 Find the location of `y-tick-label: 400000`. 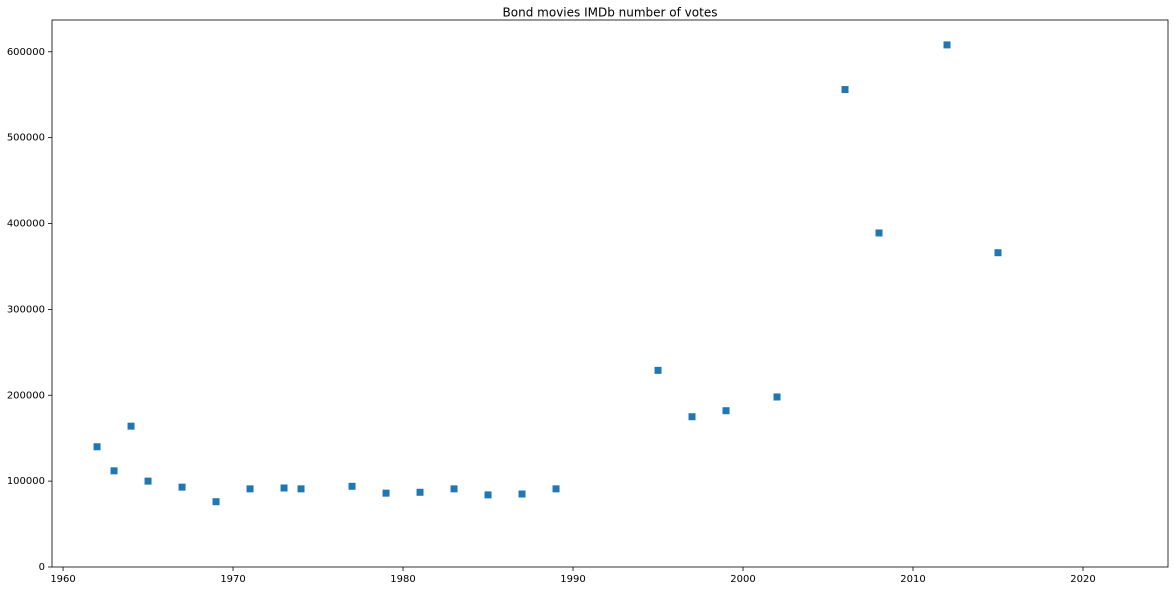

y-tick-label: 400000 is located at coordinates (26, 224).